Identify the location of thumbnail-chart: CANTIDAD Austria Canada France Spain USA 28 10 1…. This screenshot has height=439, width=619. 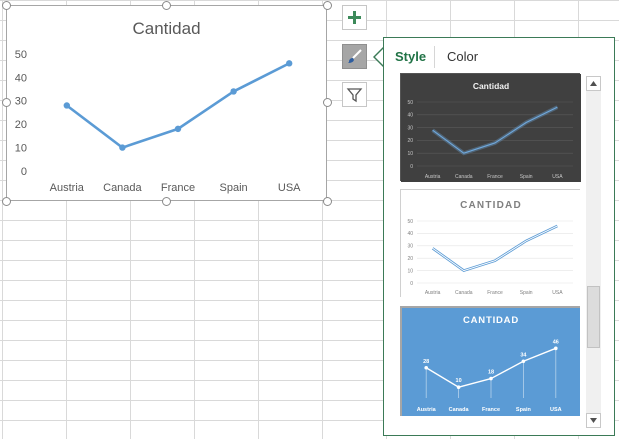
(491, 362).